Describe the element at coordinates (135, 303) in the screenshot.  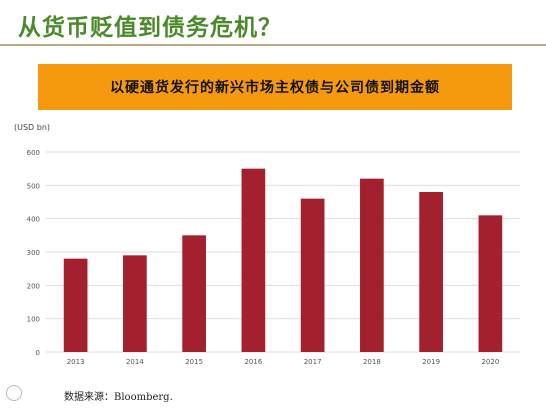
I see `bar-2014` at that location.